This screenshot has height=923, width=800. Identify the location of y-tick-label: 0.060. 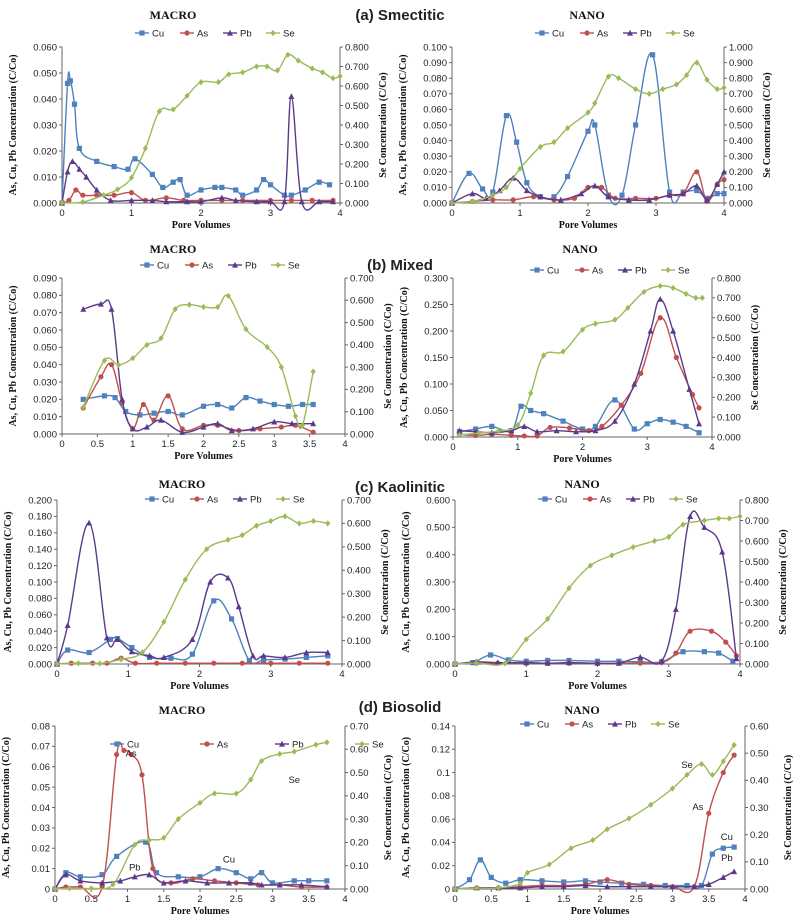
(40, 615).